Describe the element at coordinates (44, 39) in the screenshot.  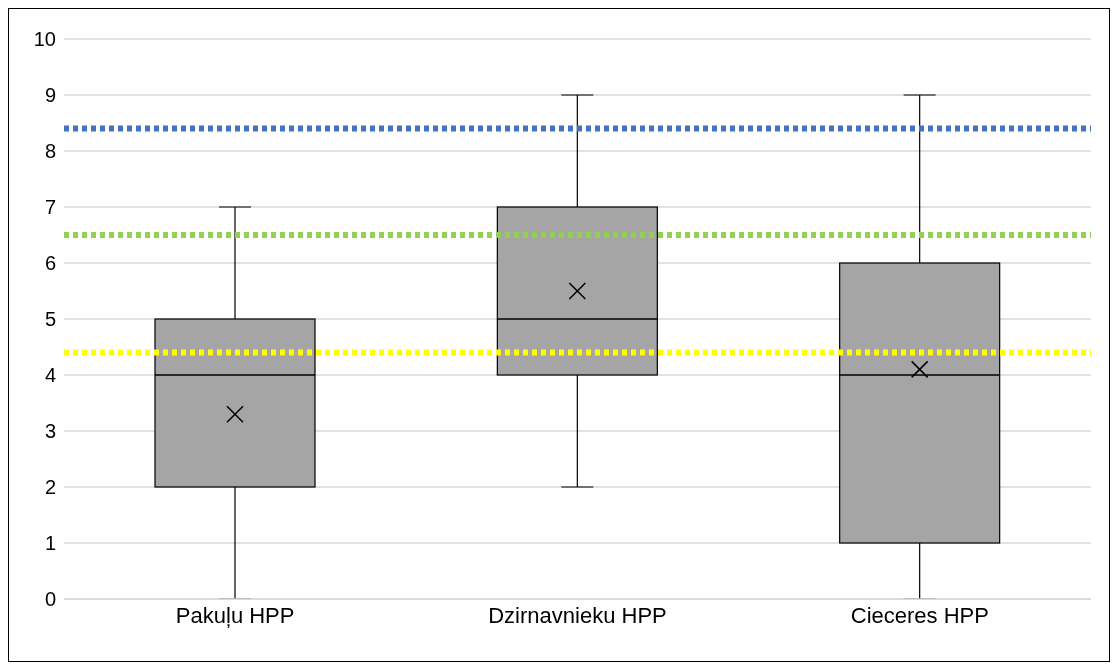
I see `y-tick-label: 10` at that location.